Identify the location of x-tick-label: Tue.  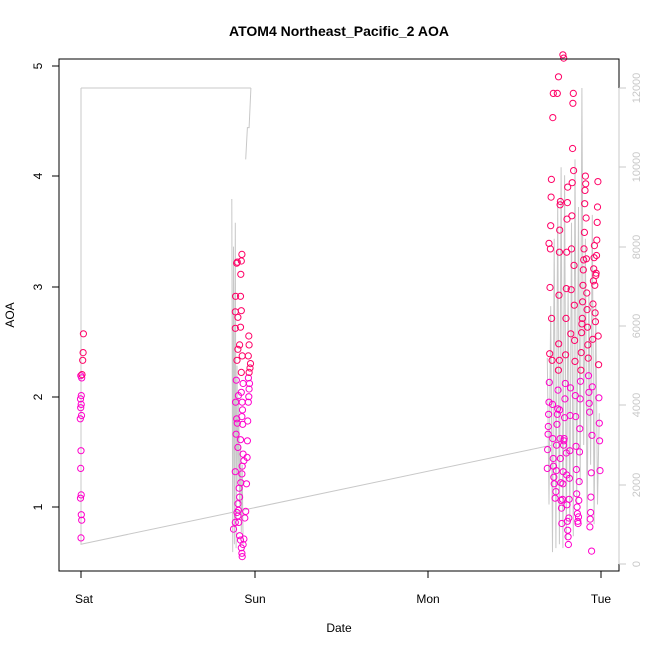
(601, 599).